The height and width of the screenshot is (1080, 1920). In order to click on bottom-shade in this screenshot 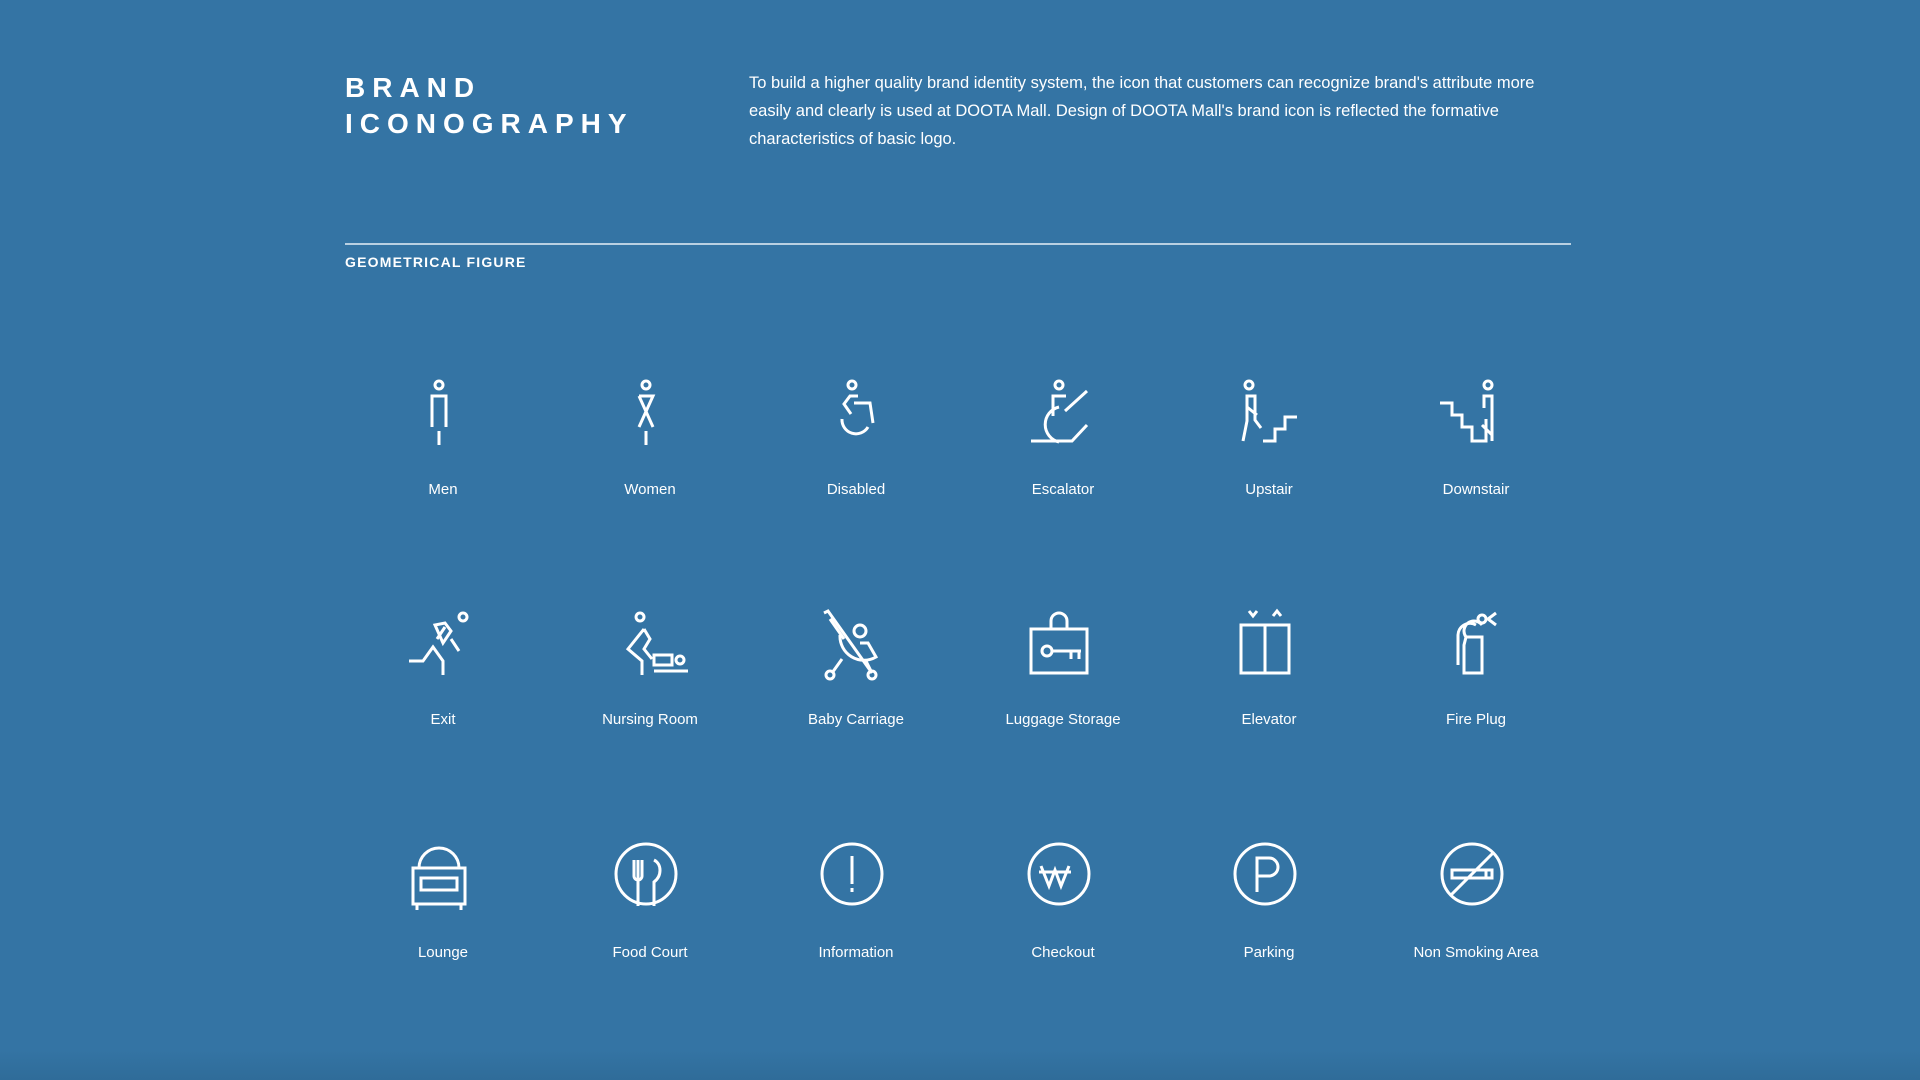, I will do `click(960, 1065)`.